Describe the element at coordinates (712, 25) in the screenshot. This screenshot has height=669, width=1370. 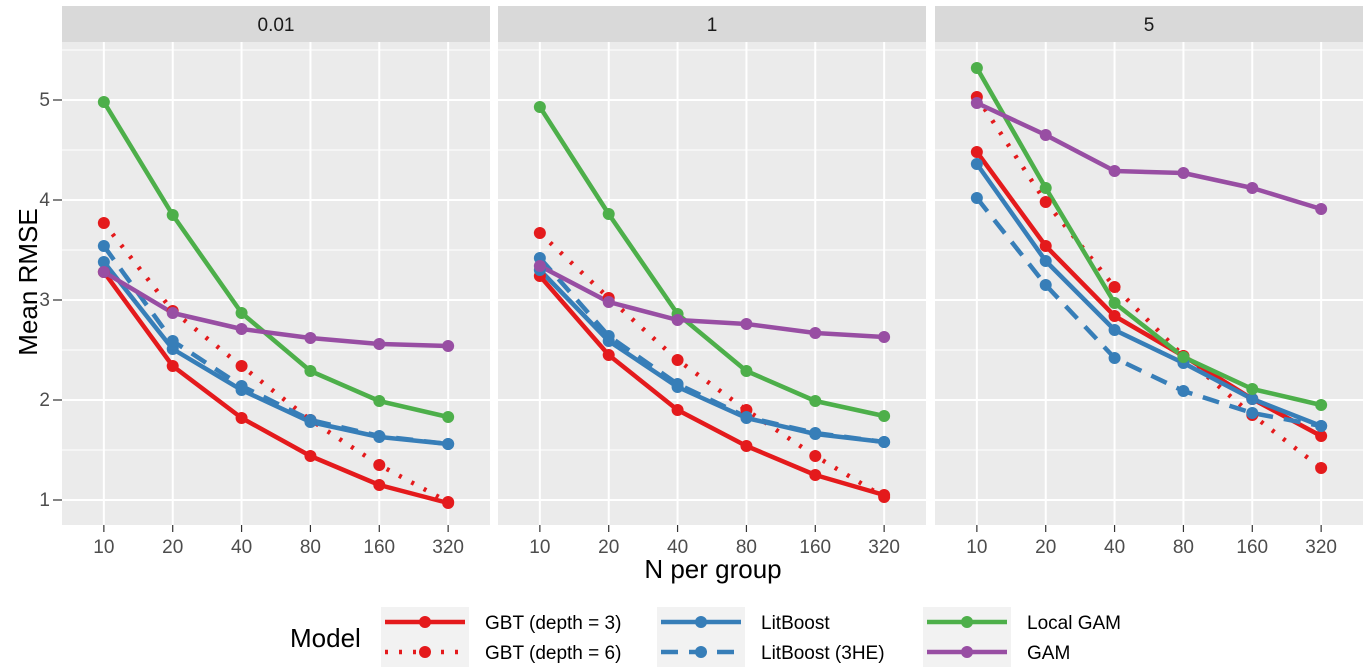
I see `facet-strip-label: 1` at that location.